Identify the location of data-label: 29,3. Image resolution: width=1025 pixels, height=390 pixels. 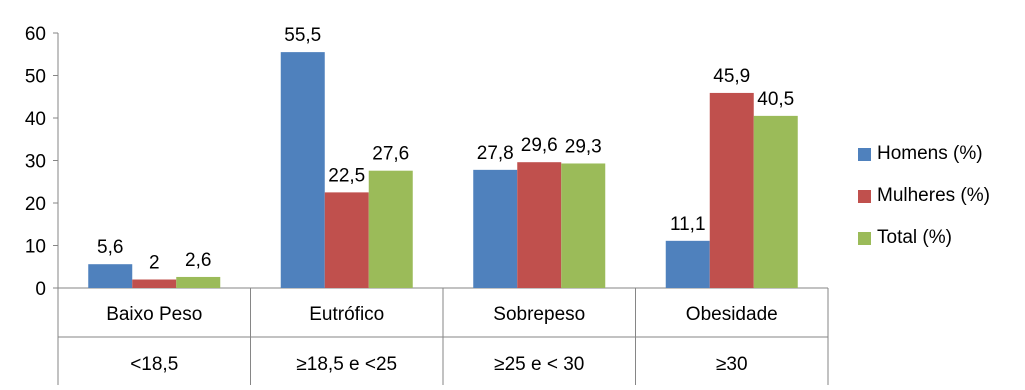
(583, 146).